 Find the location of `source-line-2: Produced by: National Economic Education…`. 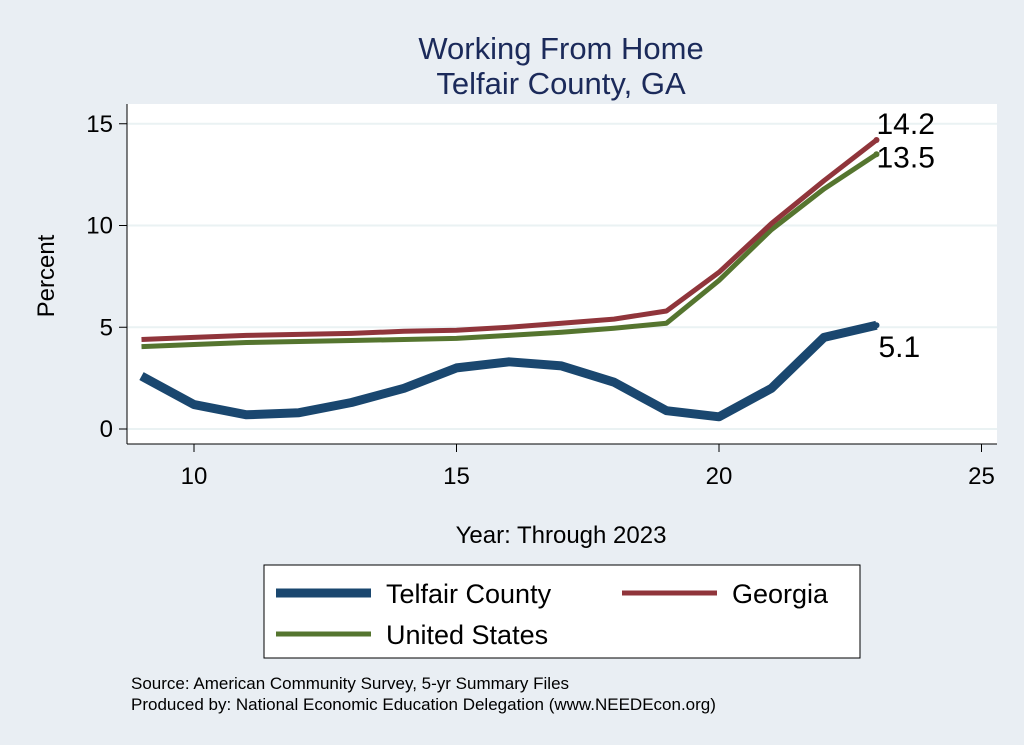

source-line-2: Produced by: National Economic Education… is located at coordinates (423, 704).